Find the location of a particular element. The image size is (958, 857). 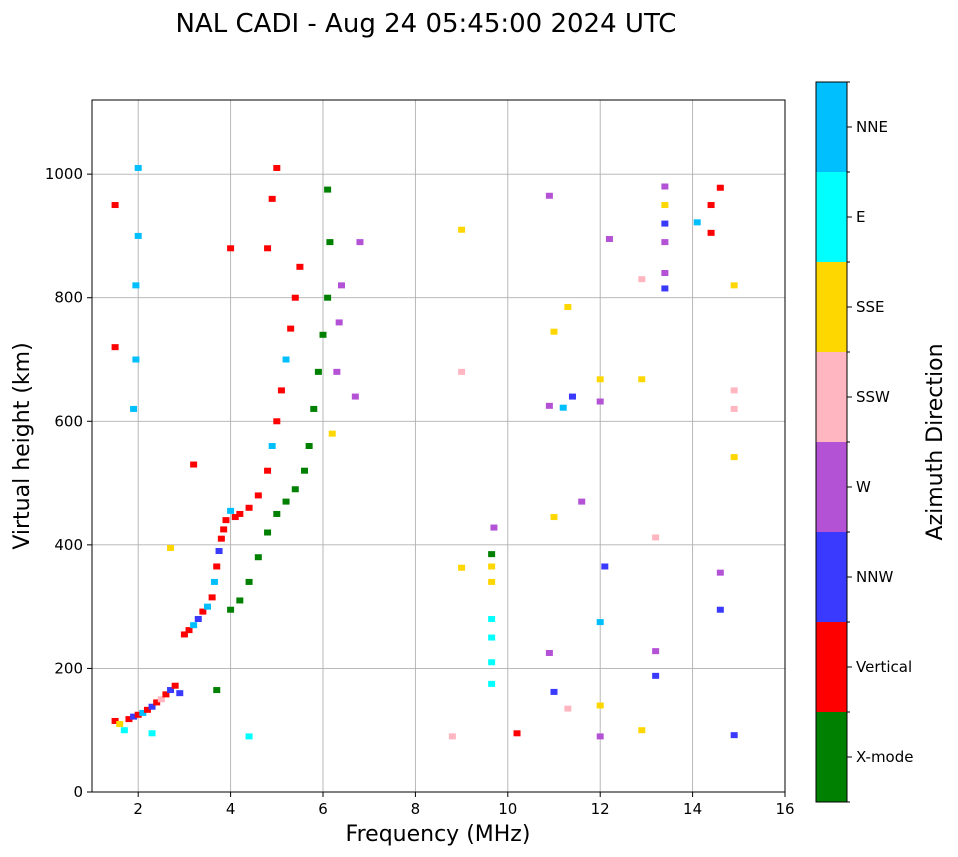

colorbar-label: X-mode is located at coordinates (884, 757).